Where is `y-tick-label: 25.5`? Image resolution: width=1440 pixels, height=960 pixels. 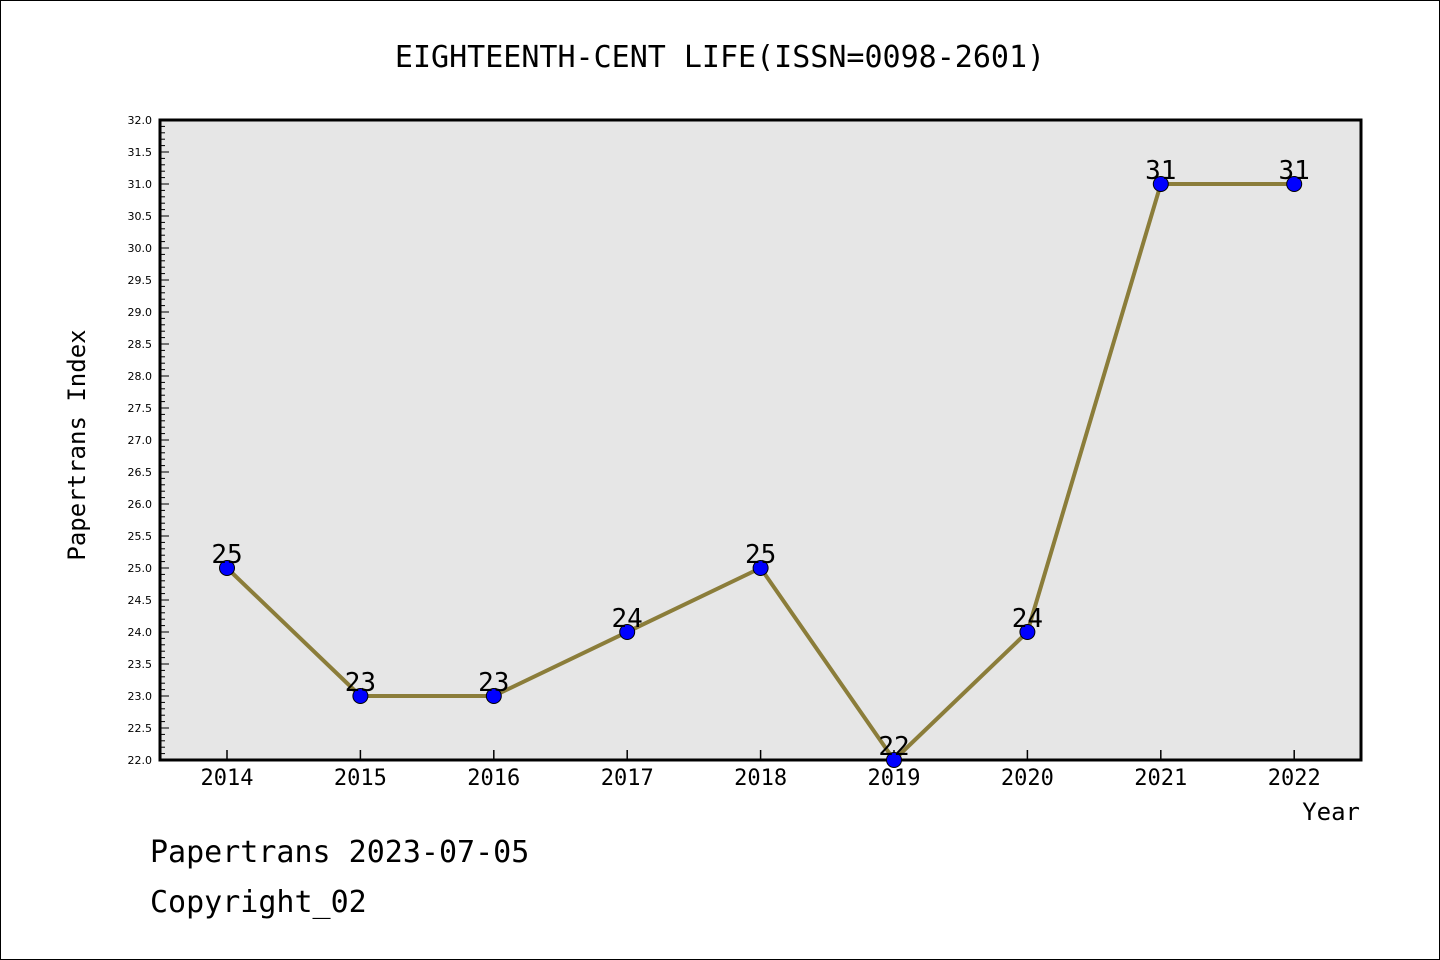
y-tick-label: 25.5 is located at coordinates (140, 536).